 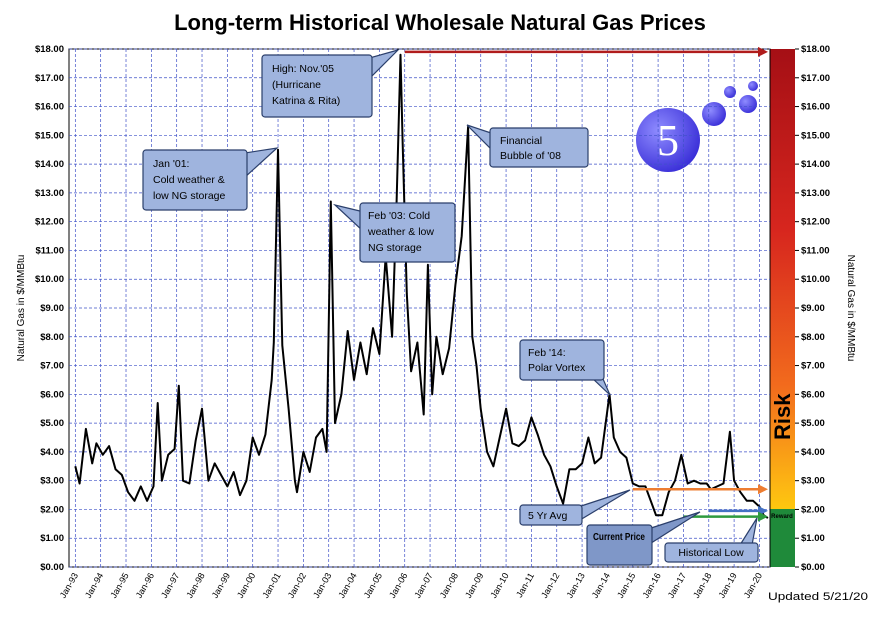 I want to click on y-tick-label: $13.00, so click(x=49, y=193).